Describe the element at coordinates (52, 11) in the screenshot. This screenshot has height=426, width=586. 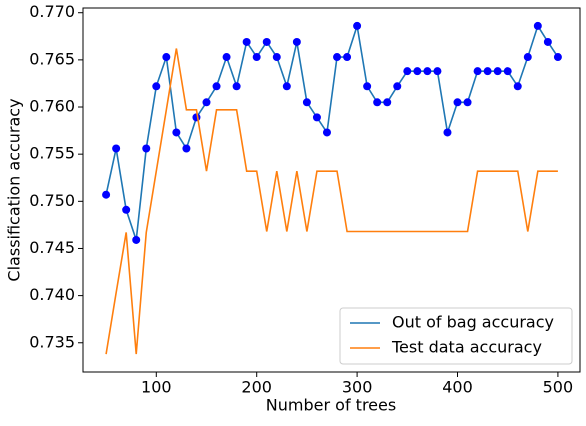
I see `y-tick-label: 0.770` at that location.